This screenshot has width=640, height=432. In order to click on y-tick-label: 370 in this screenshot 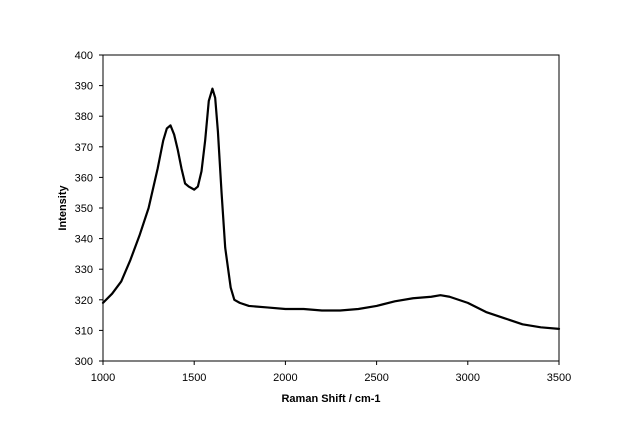, I will do `click(84, 148)`.